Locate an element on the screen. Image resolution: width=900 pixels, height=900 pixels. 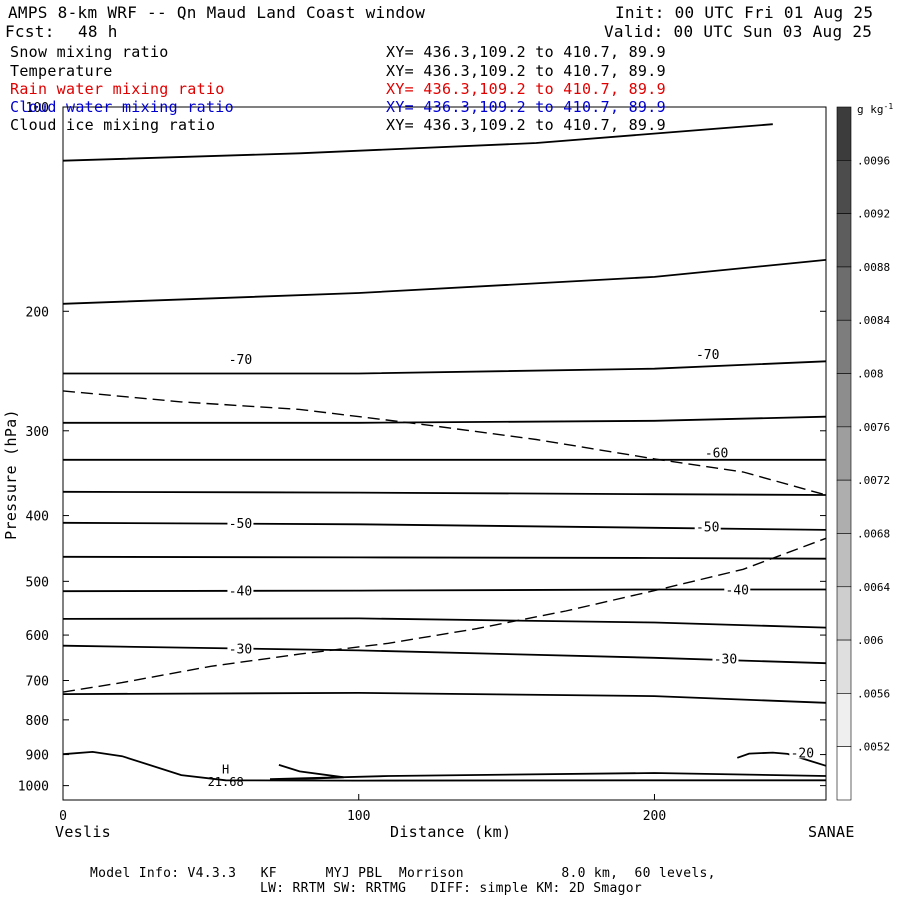
field-name-snow: Snow mixing ratio is located at coordinates (89, 52).